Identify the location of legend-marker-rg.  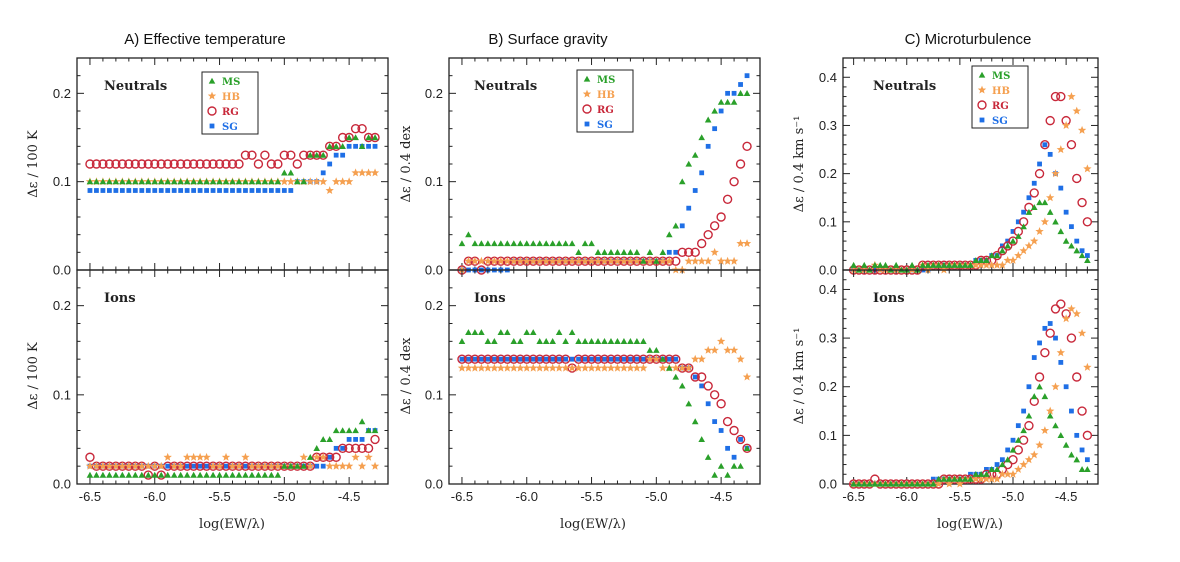
(587, 109).